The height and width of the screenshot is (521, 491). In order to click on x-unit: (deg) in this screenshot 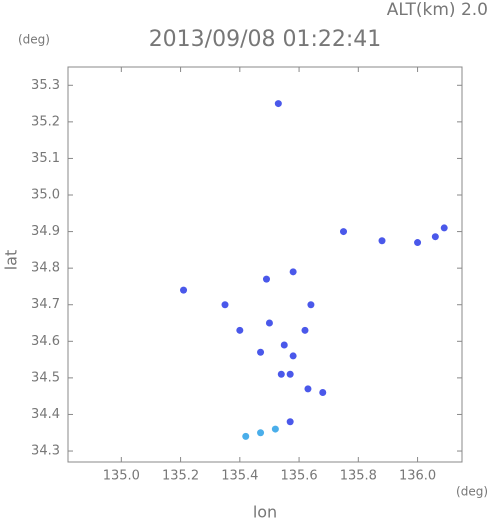, I will do `click(472, 492)`.